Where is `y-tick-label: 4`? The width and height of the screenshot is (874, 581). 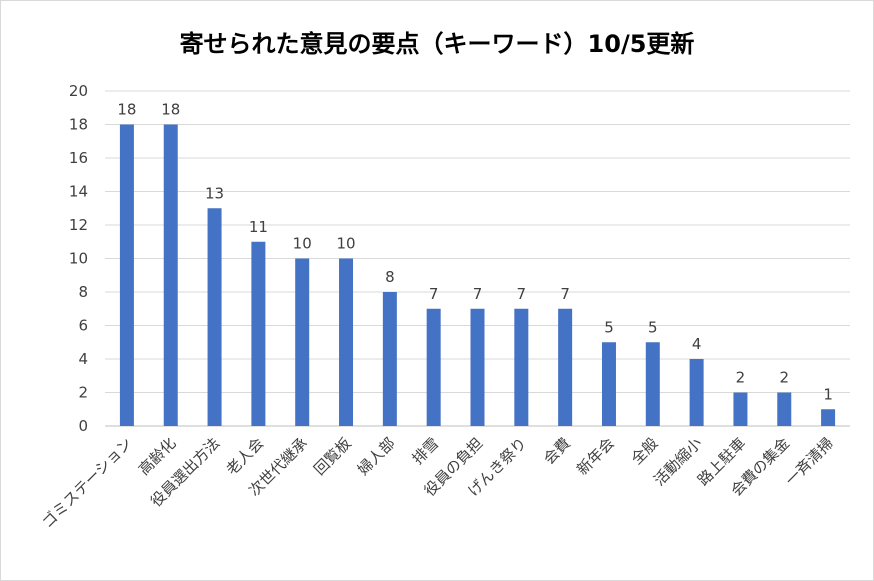 y-tick-label: 4 is located at coordinates (83, 359).